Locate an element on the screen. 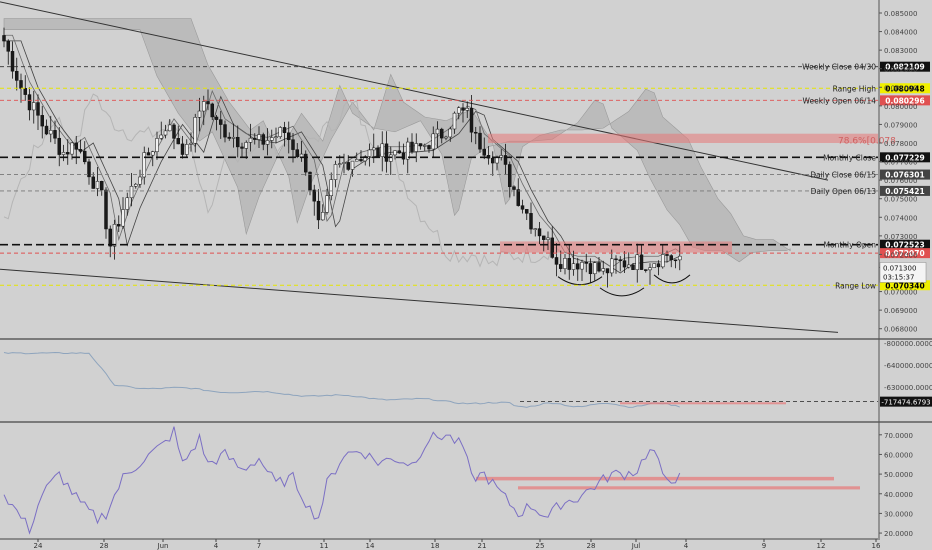  level-label: Range Low is located at coordinates (855, 285).